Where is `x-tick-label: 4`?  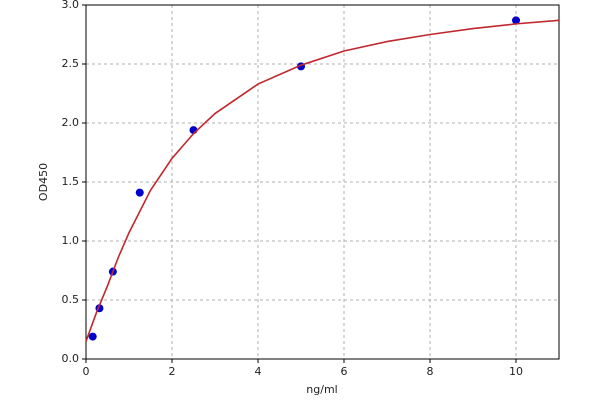 x-tick-label: 4 is located at coordinates (258, 371).